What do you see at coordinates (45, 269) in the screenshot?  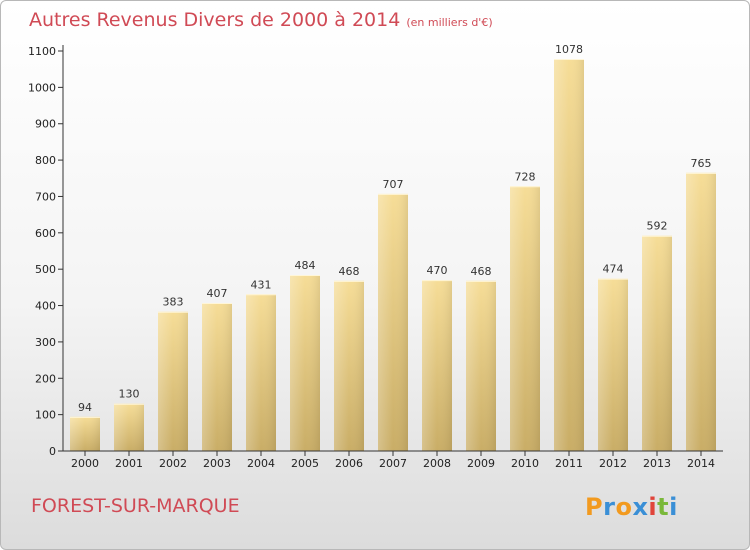 I see `y-tick-label: 500` at bounding box center [45, 269].